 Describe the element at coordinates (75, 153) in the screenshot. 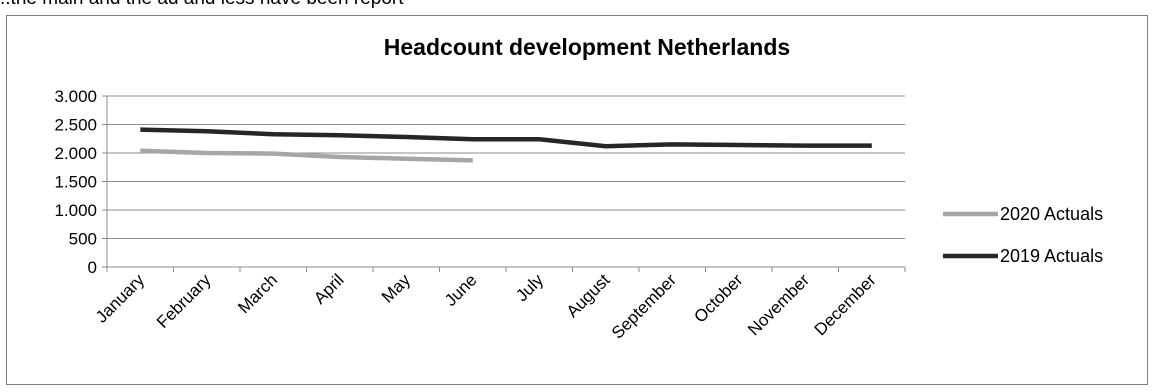

I see `y-tick-label: 2.000` at that location.